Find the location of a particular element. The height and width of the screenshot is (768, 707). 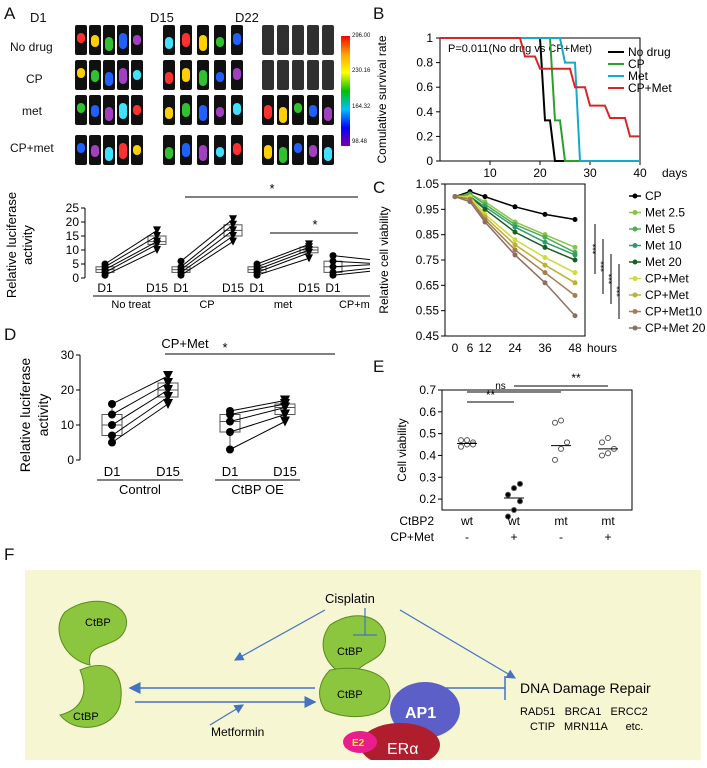

y-tick-label: 0.6 is located at coordinates (427, 412).